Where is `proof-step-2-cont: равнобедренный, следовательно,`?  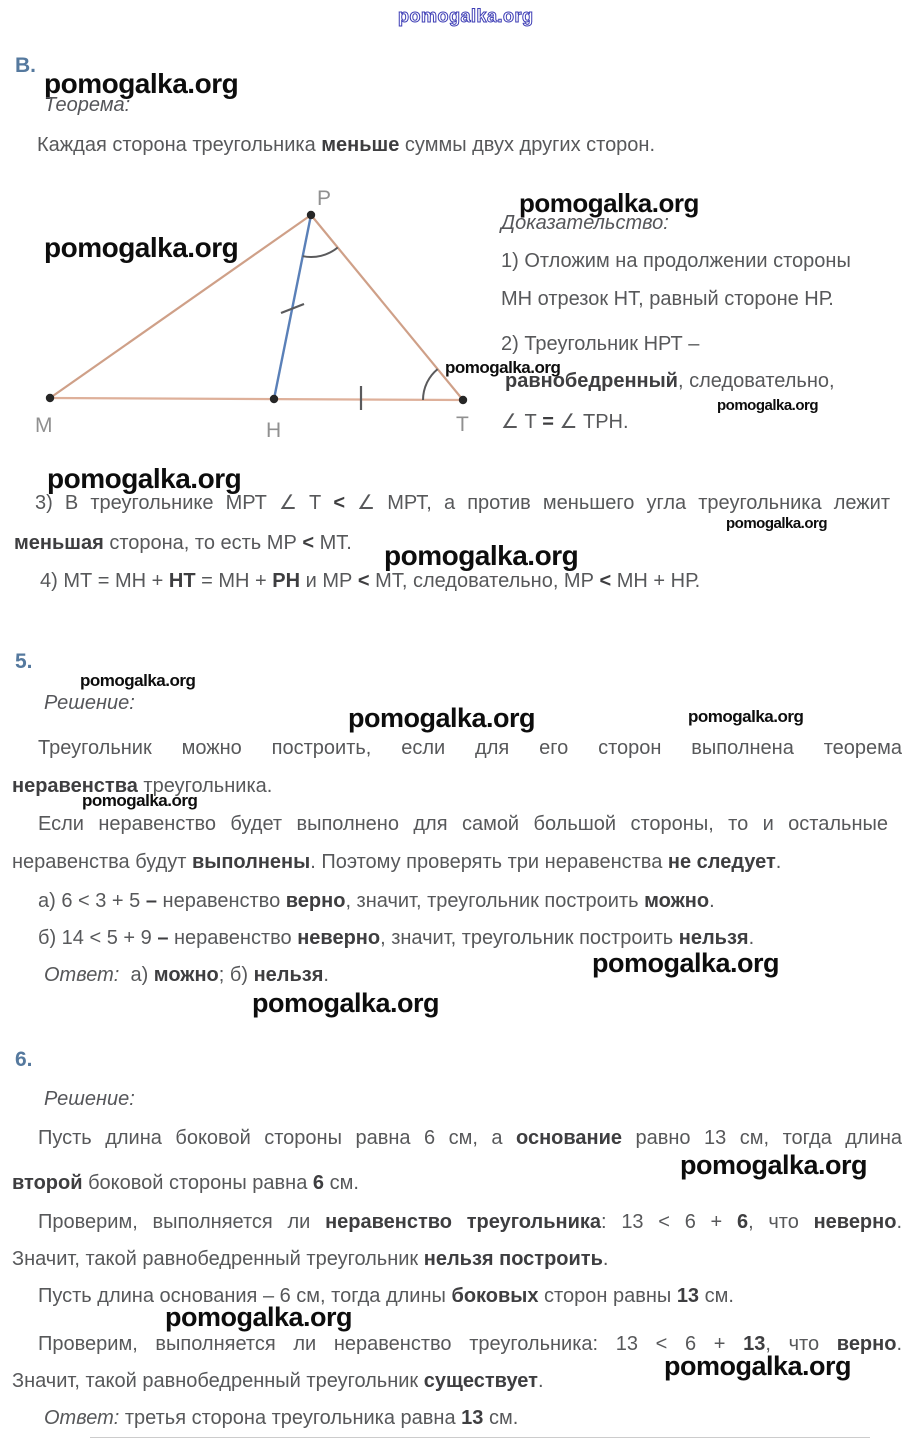
proof-step-2-cont: равнобедренный, следовательно, is located at coordinates (670, 381).